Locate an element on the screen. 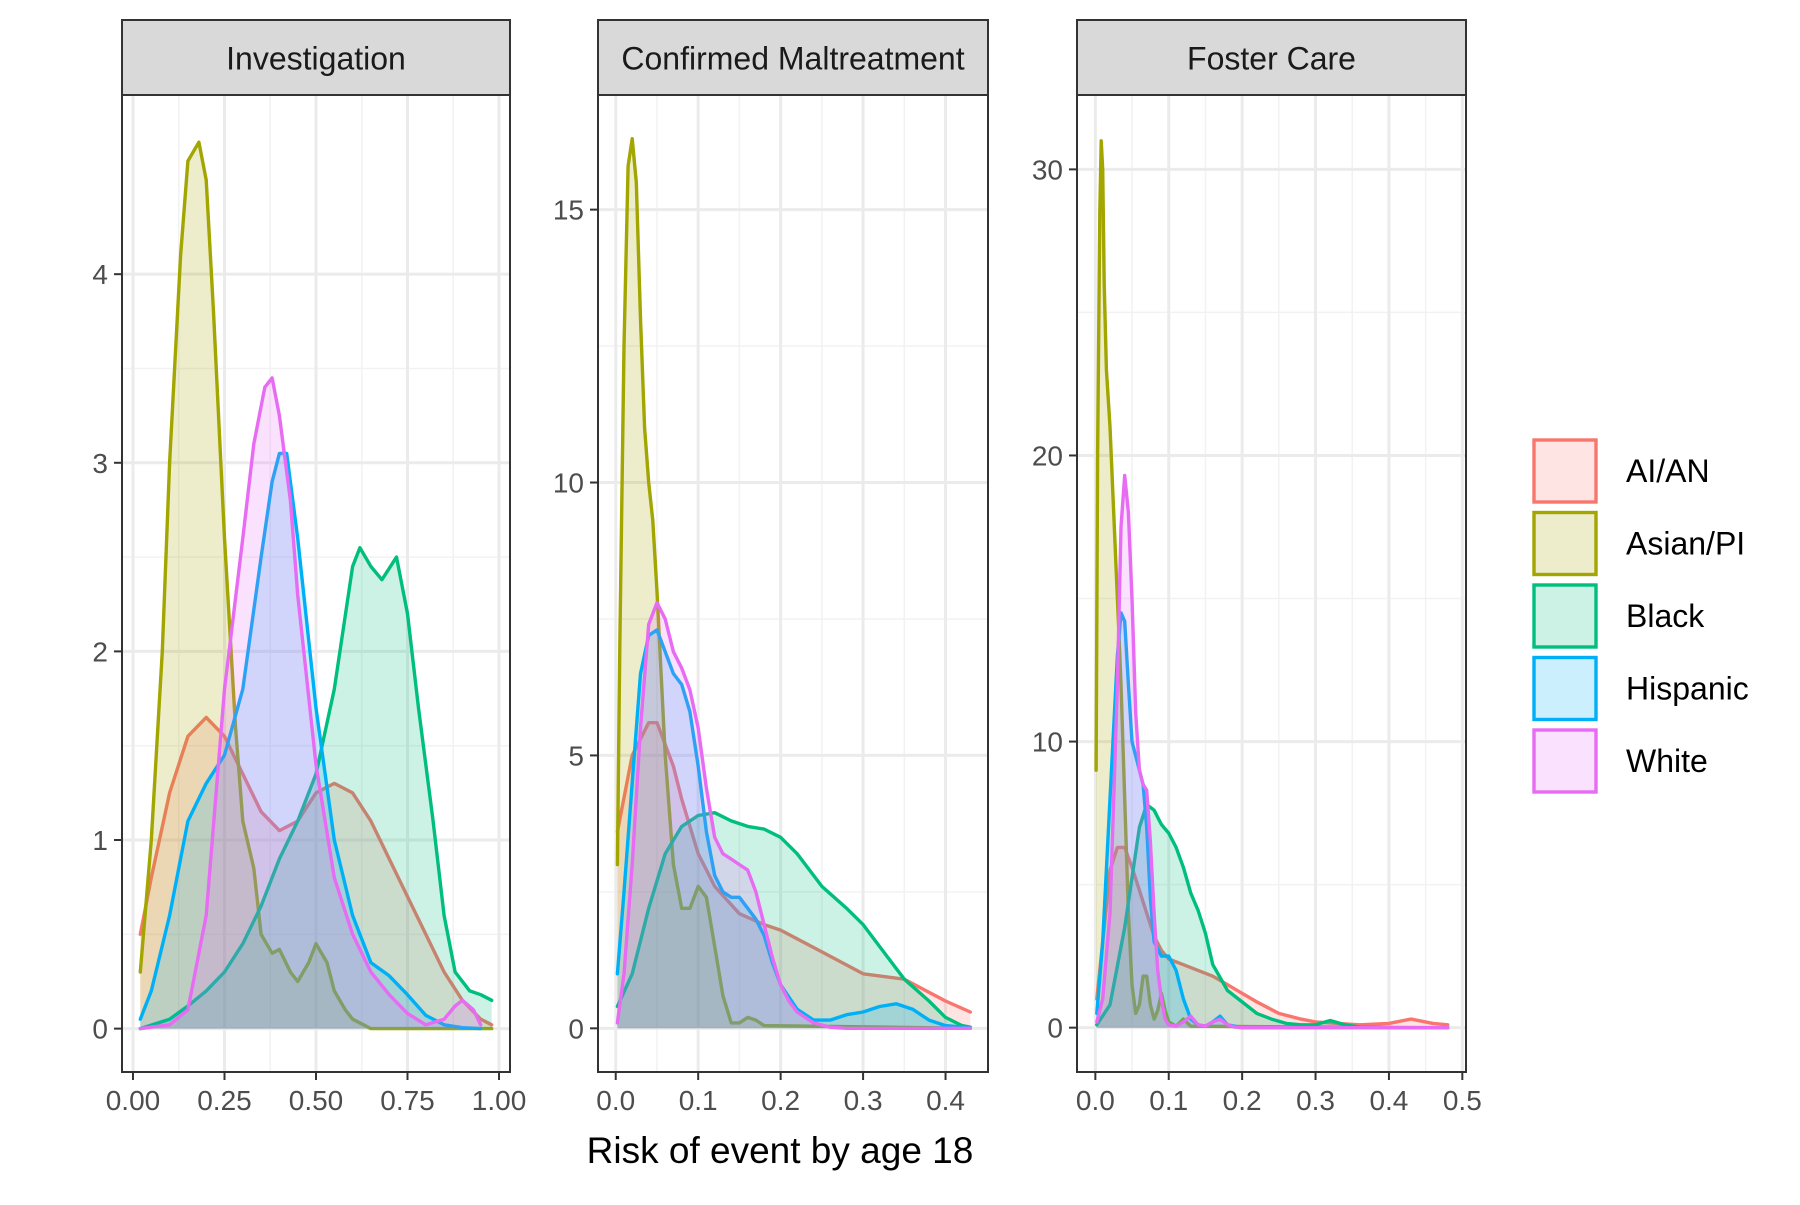  x-tick-label: 0.75 is located at coordinates (407, 1100).